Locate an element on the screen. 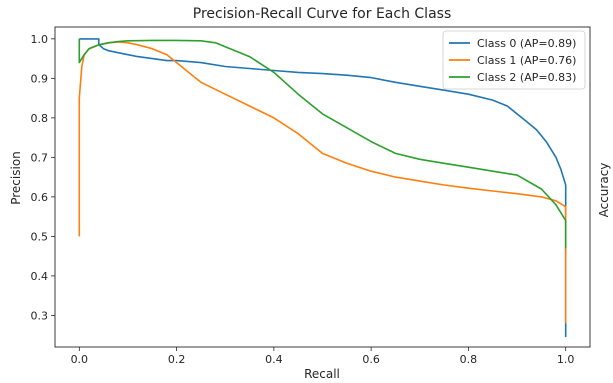  y-tick-label: 0.8 is located at coordinates (40, 118).